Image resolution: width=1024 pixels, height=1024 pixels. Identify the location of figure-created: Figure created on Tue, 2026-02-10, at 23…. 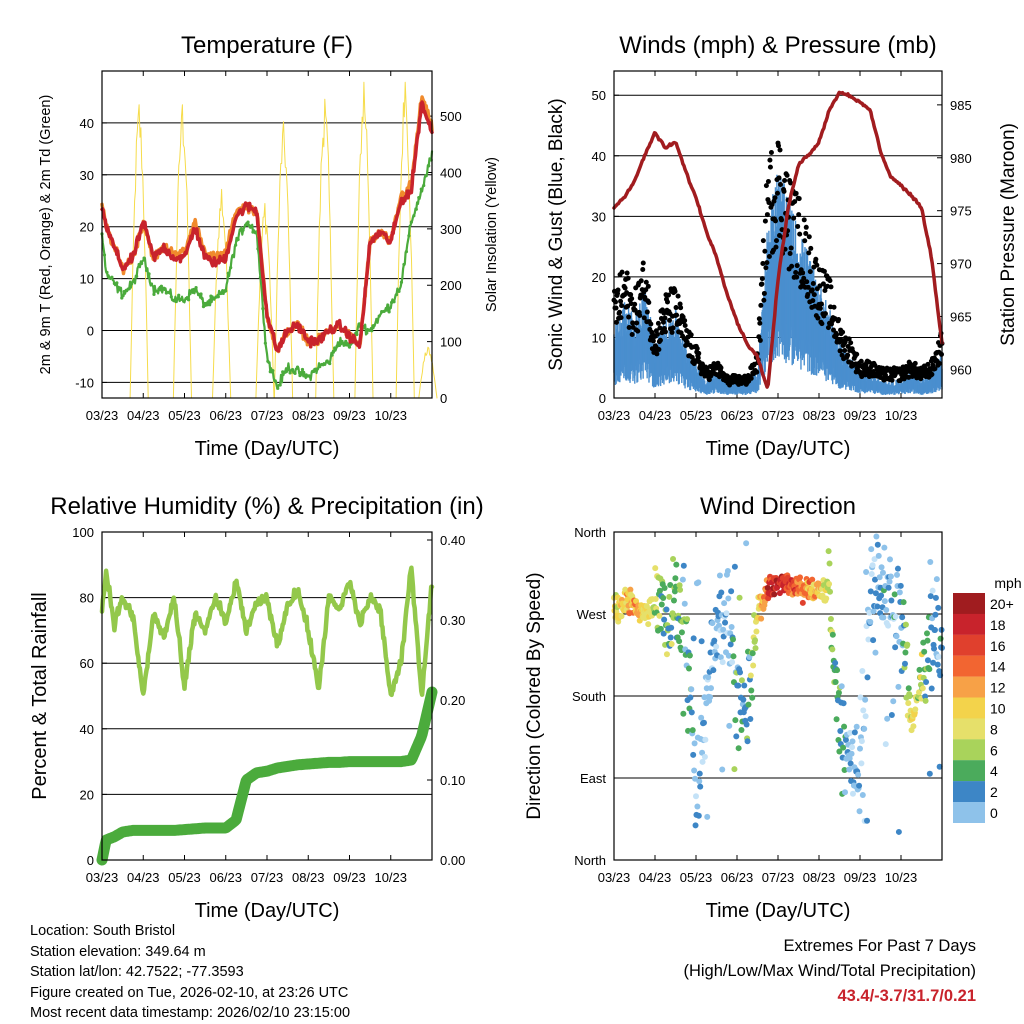
(189, 992).